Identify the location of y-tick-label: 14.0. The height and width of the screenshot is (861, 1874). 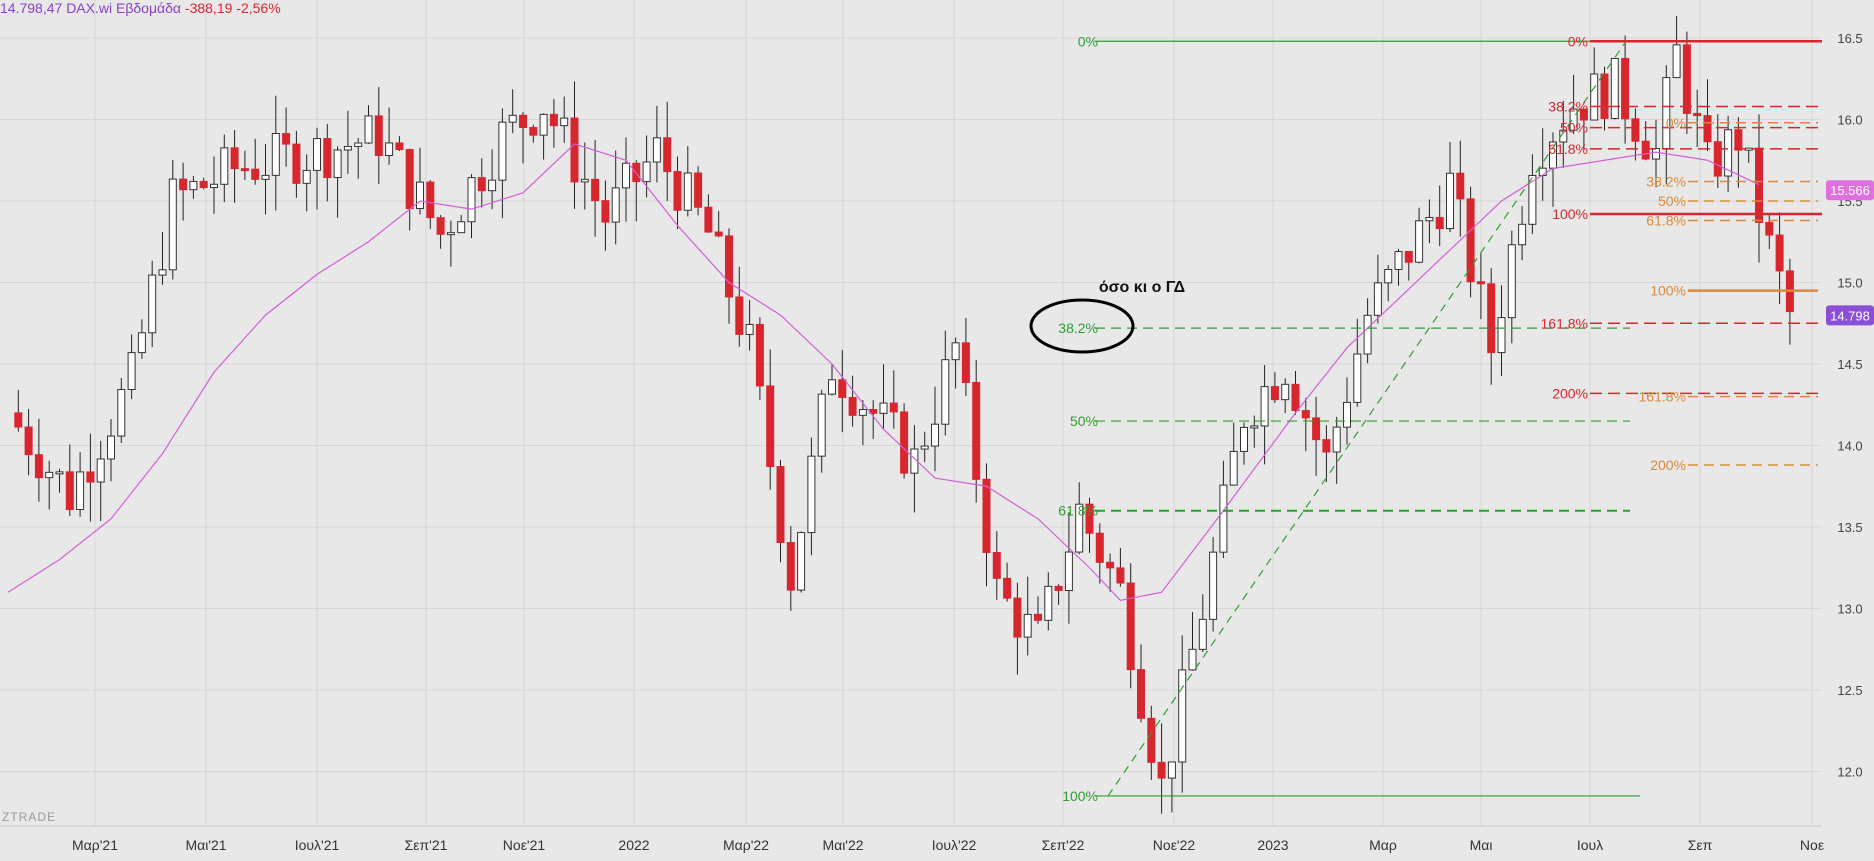
(1849, 446).